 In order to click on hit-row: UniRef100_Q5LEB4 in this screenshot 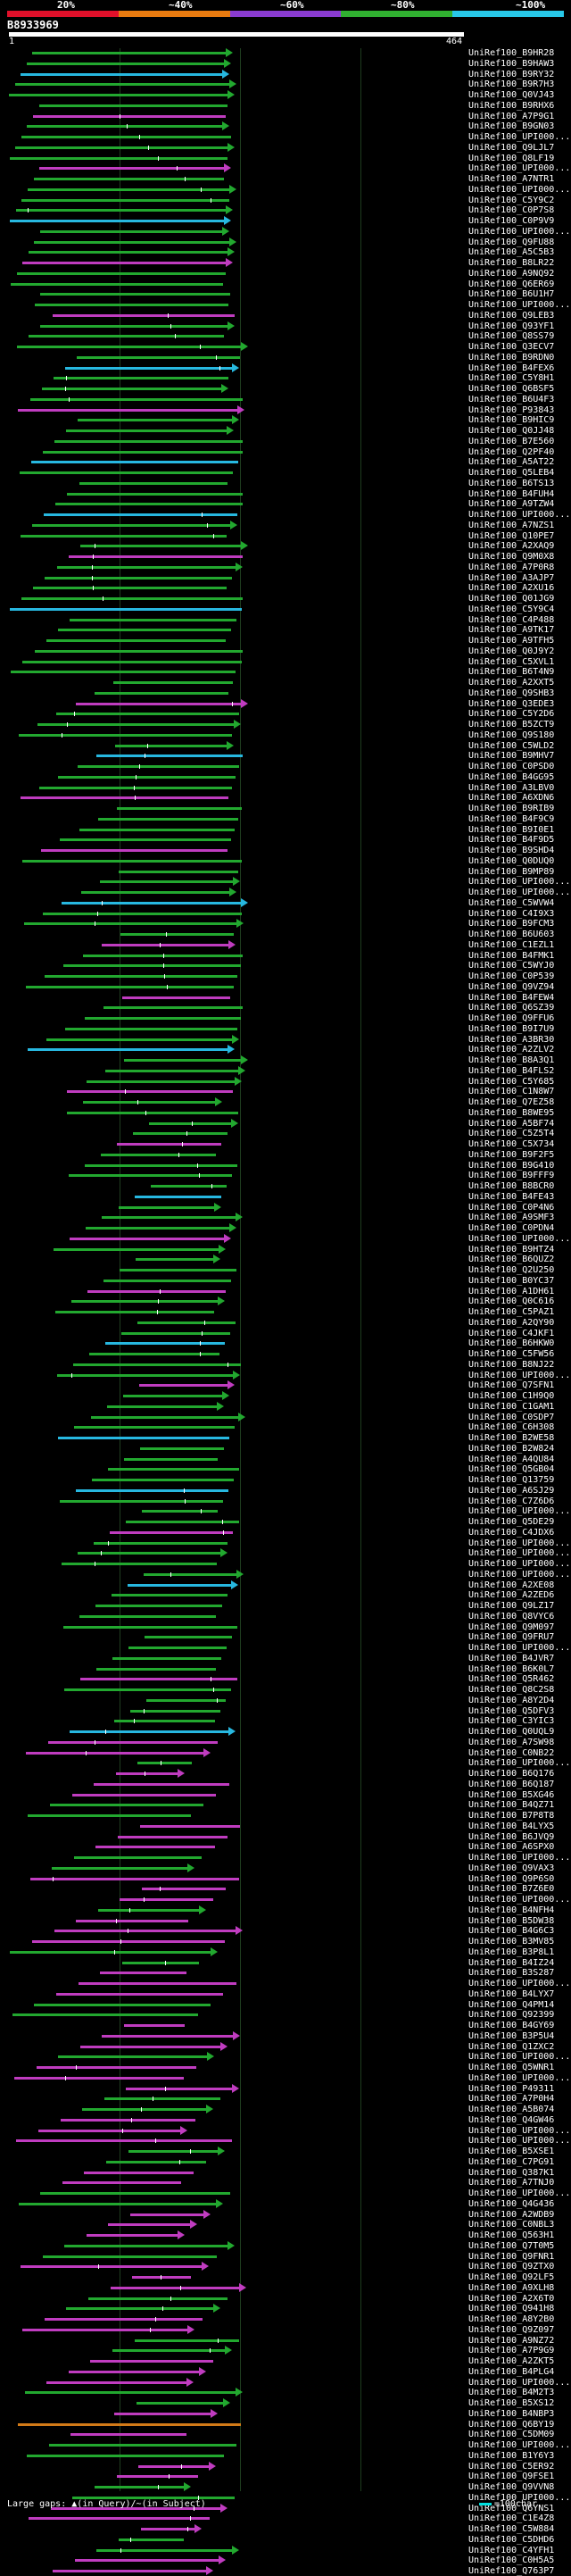, I will do `click(285, 473)`.